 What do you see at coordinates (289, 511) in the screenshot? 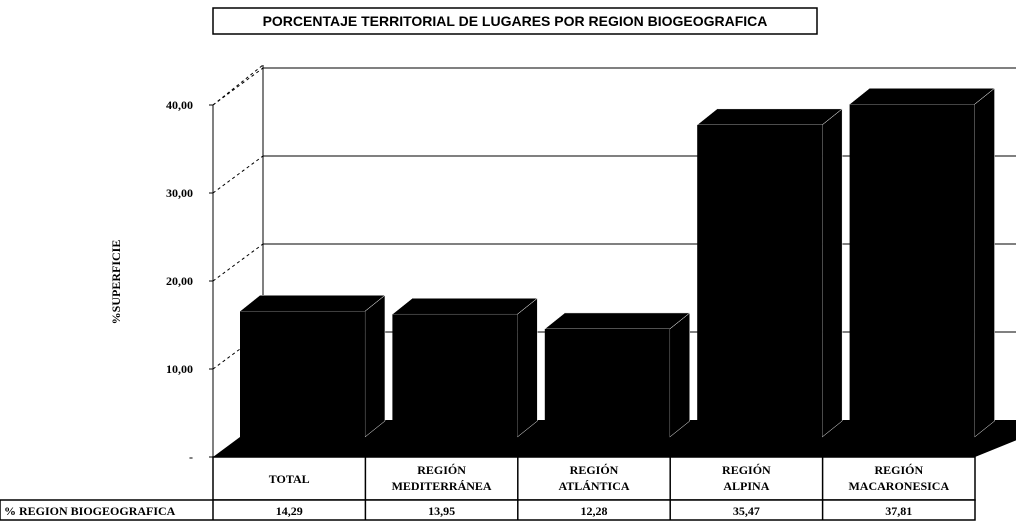
I see `value-label: 14,29` at bounding box center [289, 511].